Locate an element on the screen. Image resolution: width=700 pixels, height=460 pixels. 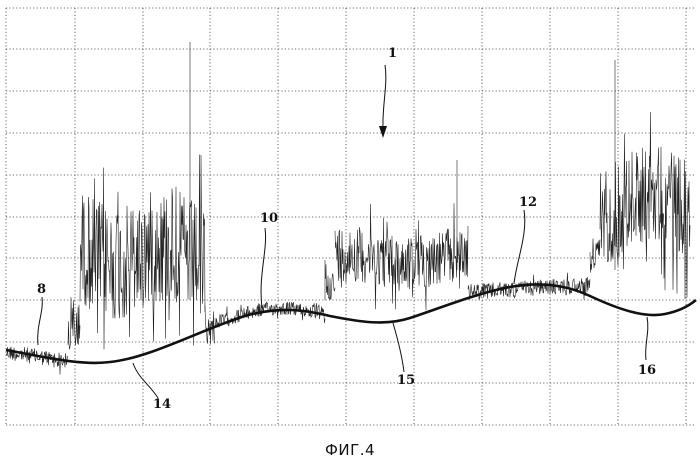
ref-label-15: 15 is located at coordinates (406, 380).